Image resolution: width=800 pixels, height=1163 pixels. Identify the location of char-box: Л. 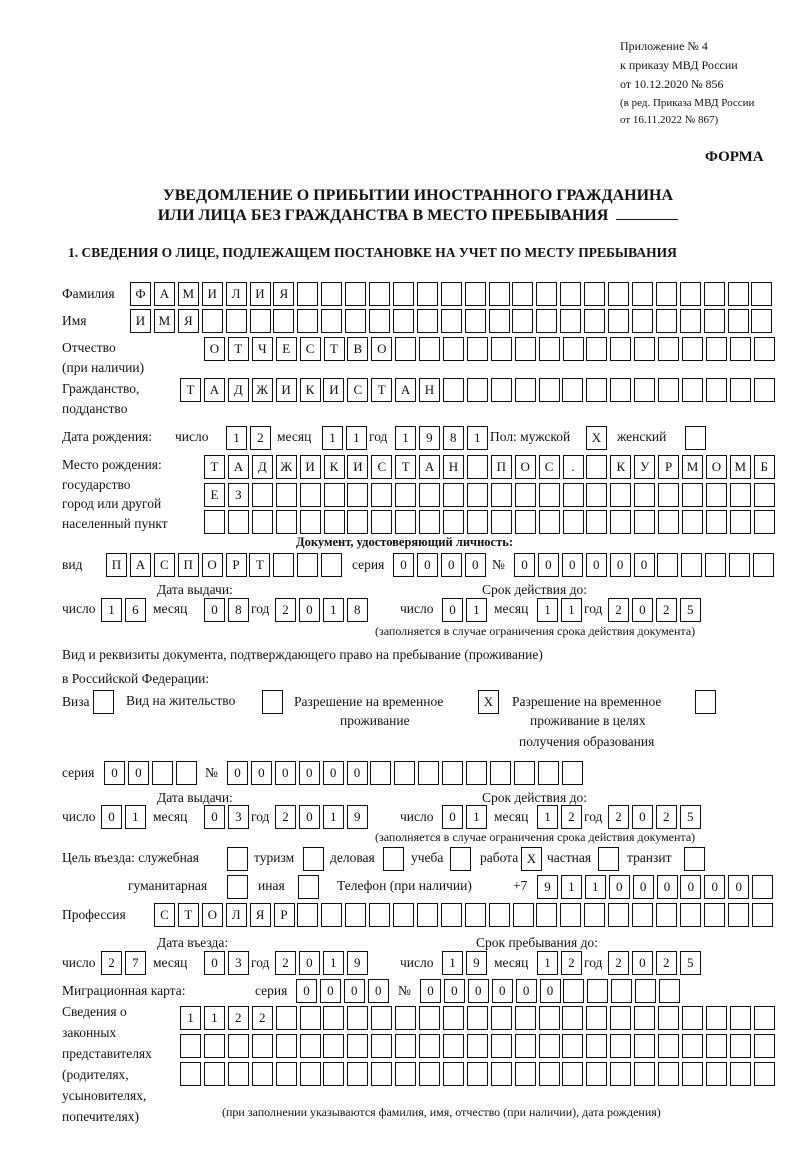
(236, 915).